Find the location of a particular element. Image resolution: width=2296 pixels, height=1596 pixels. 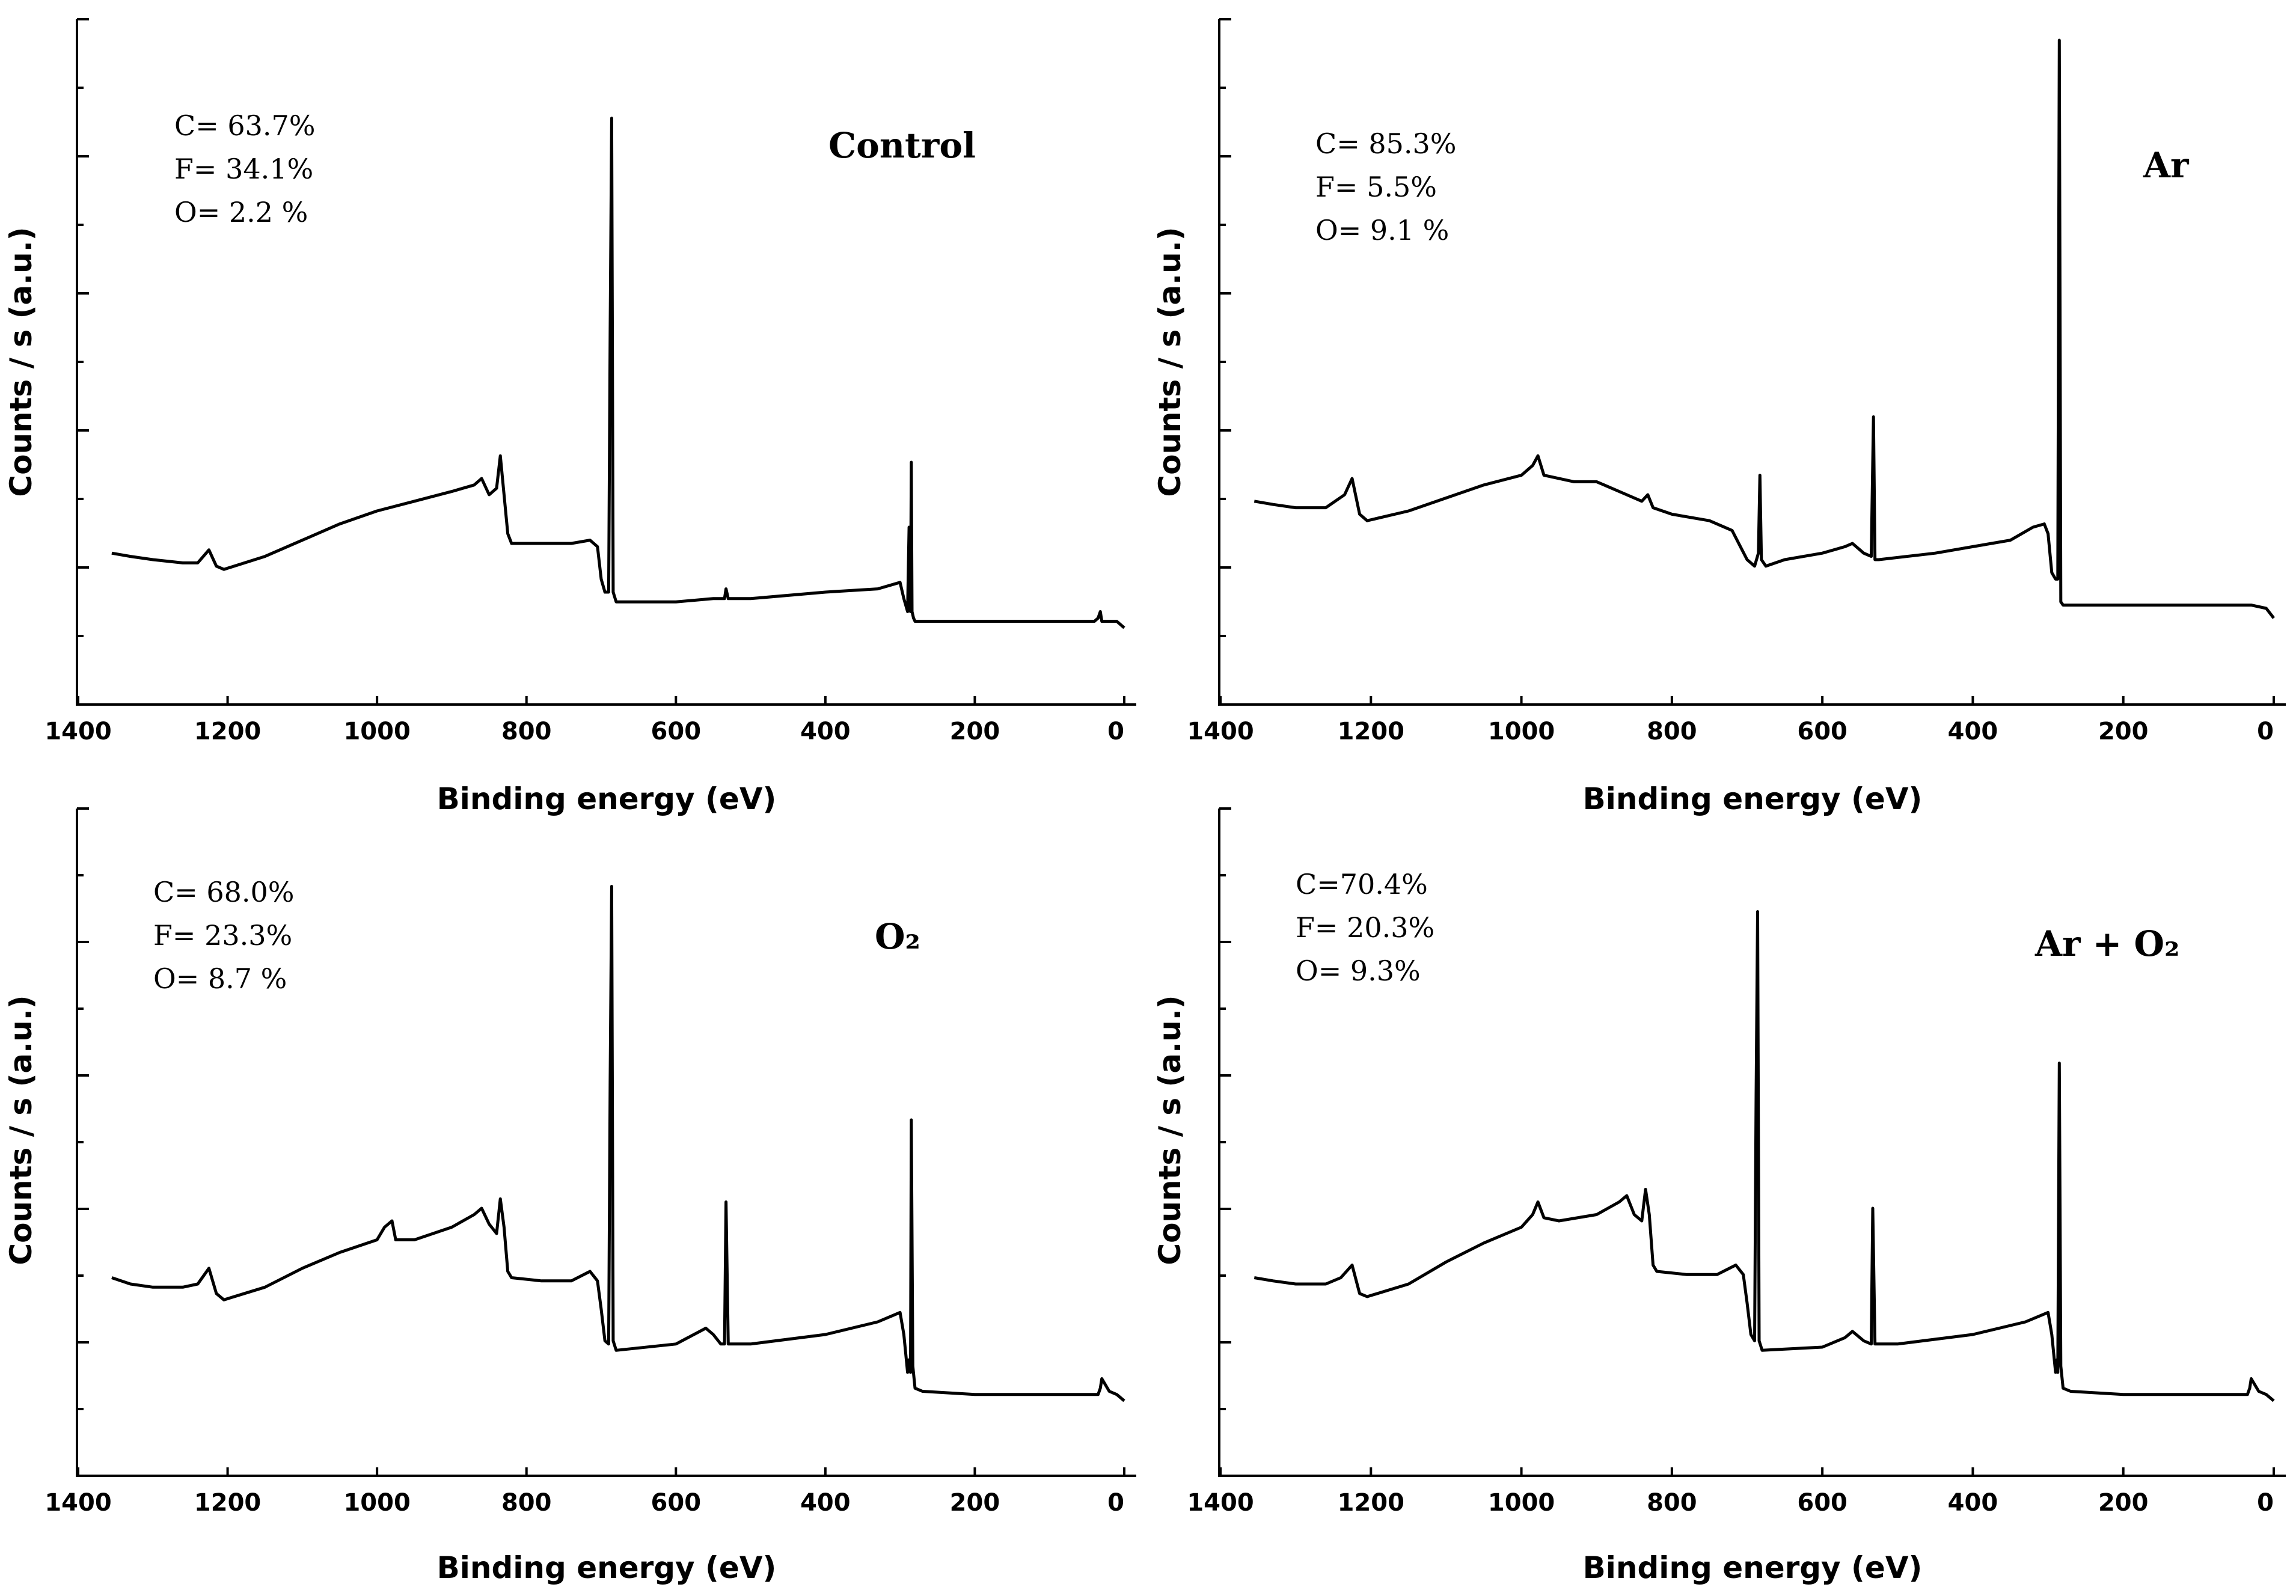

panel-o2-x-tick-label: 0 is located at coordinates (1115, 1503).